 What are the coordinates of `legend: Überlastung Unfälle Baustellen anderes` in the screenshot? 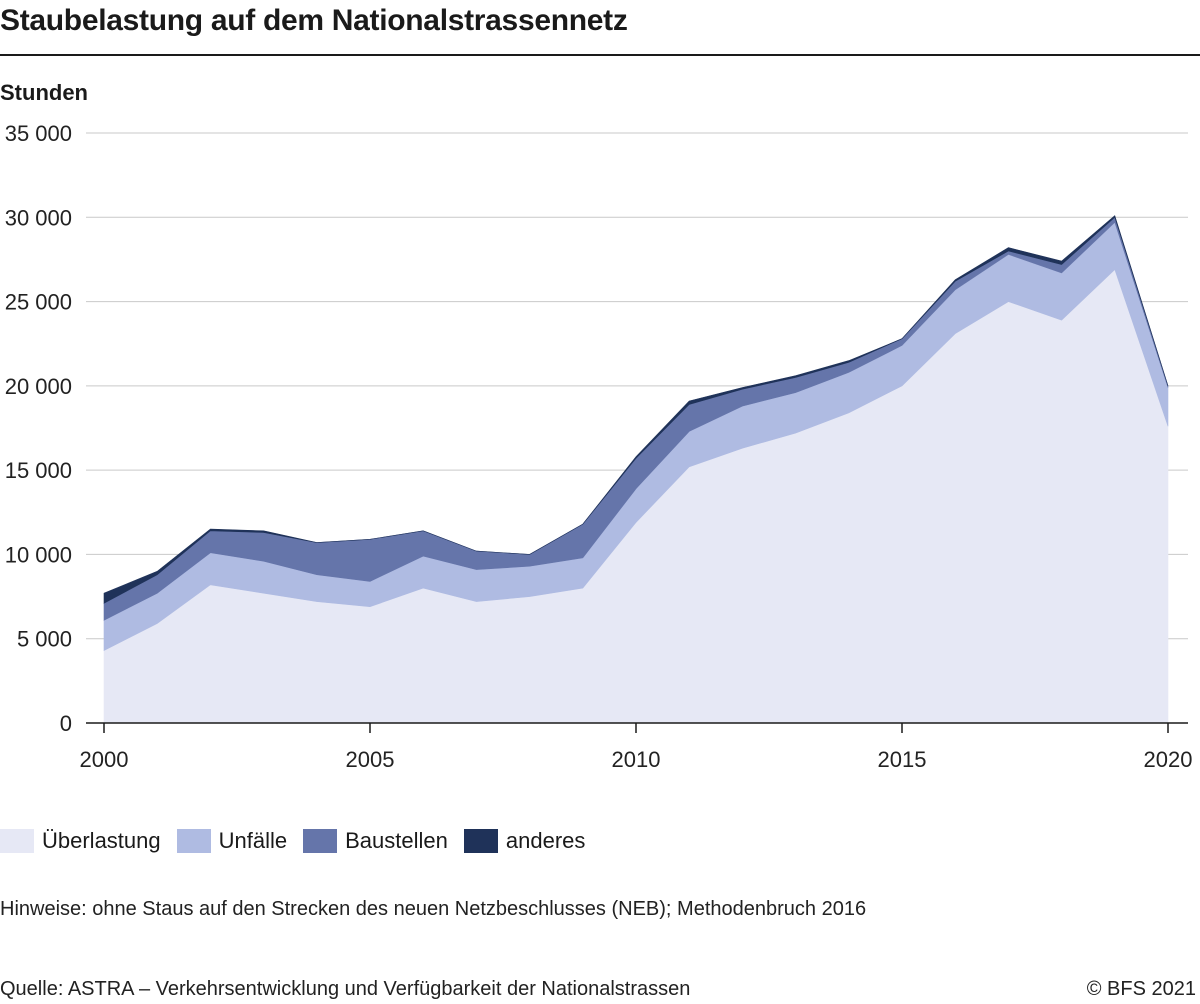 It's located at (300, 841).